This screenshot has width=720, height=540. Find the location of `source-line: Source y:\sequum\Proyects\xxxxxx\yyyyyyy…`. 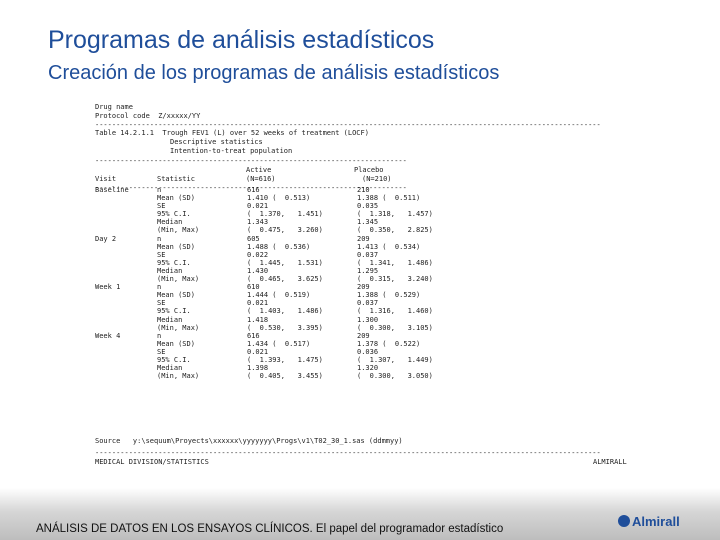

source-line: Source y:\sequum\Proyects\xxxxxx\yyyyyyy… is located at coordinates (249, 441).